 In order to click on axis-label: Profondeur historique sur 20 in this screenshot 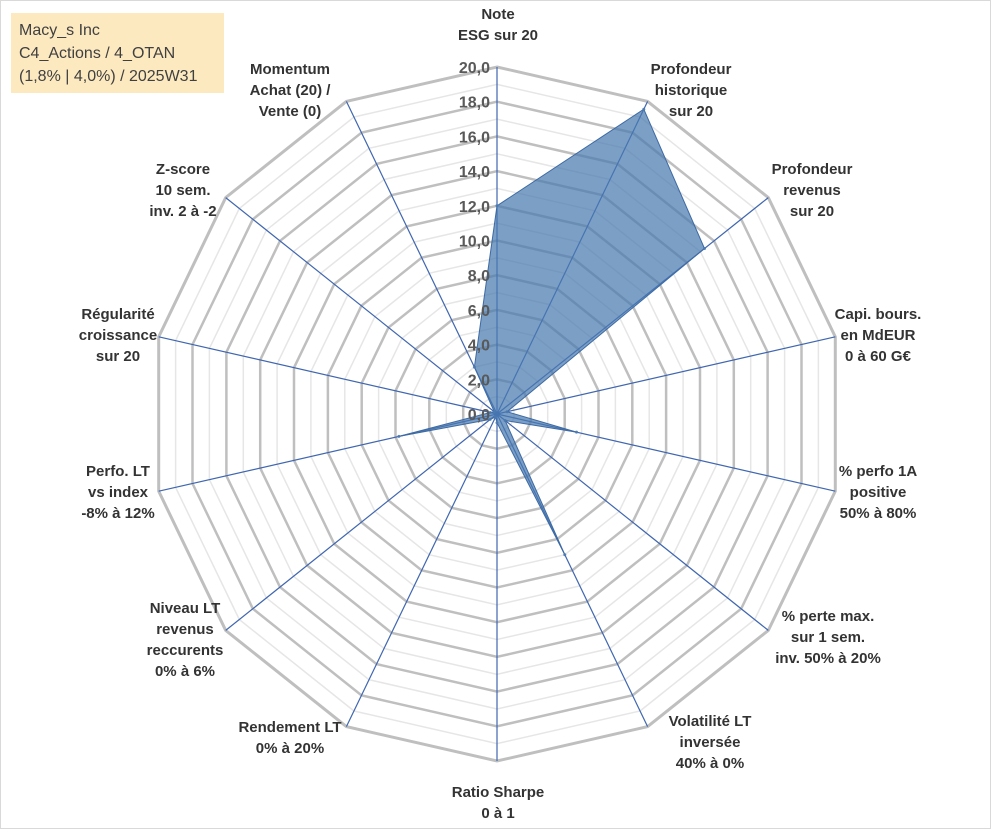, I will do `click(691, 90)`.